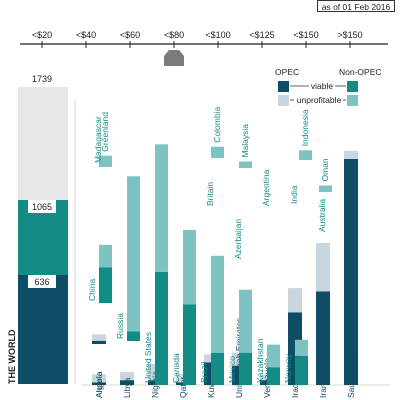 The image size is (400, 400). What do you see at coordinates (295, 362) in the screenshot?
I see `country-norway: Norway` at bounding box center [295, 362].